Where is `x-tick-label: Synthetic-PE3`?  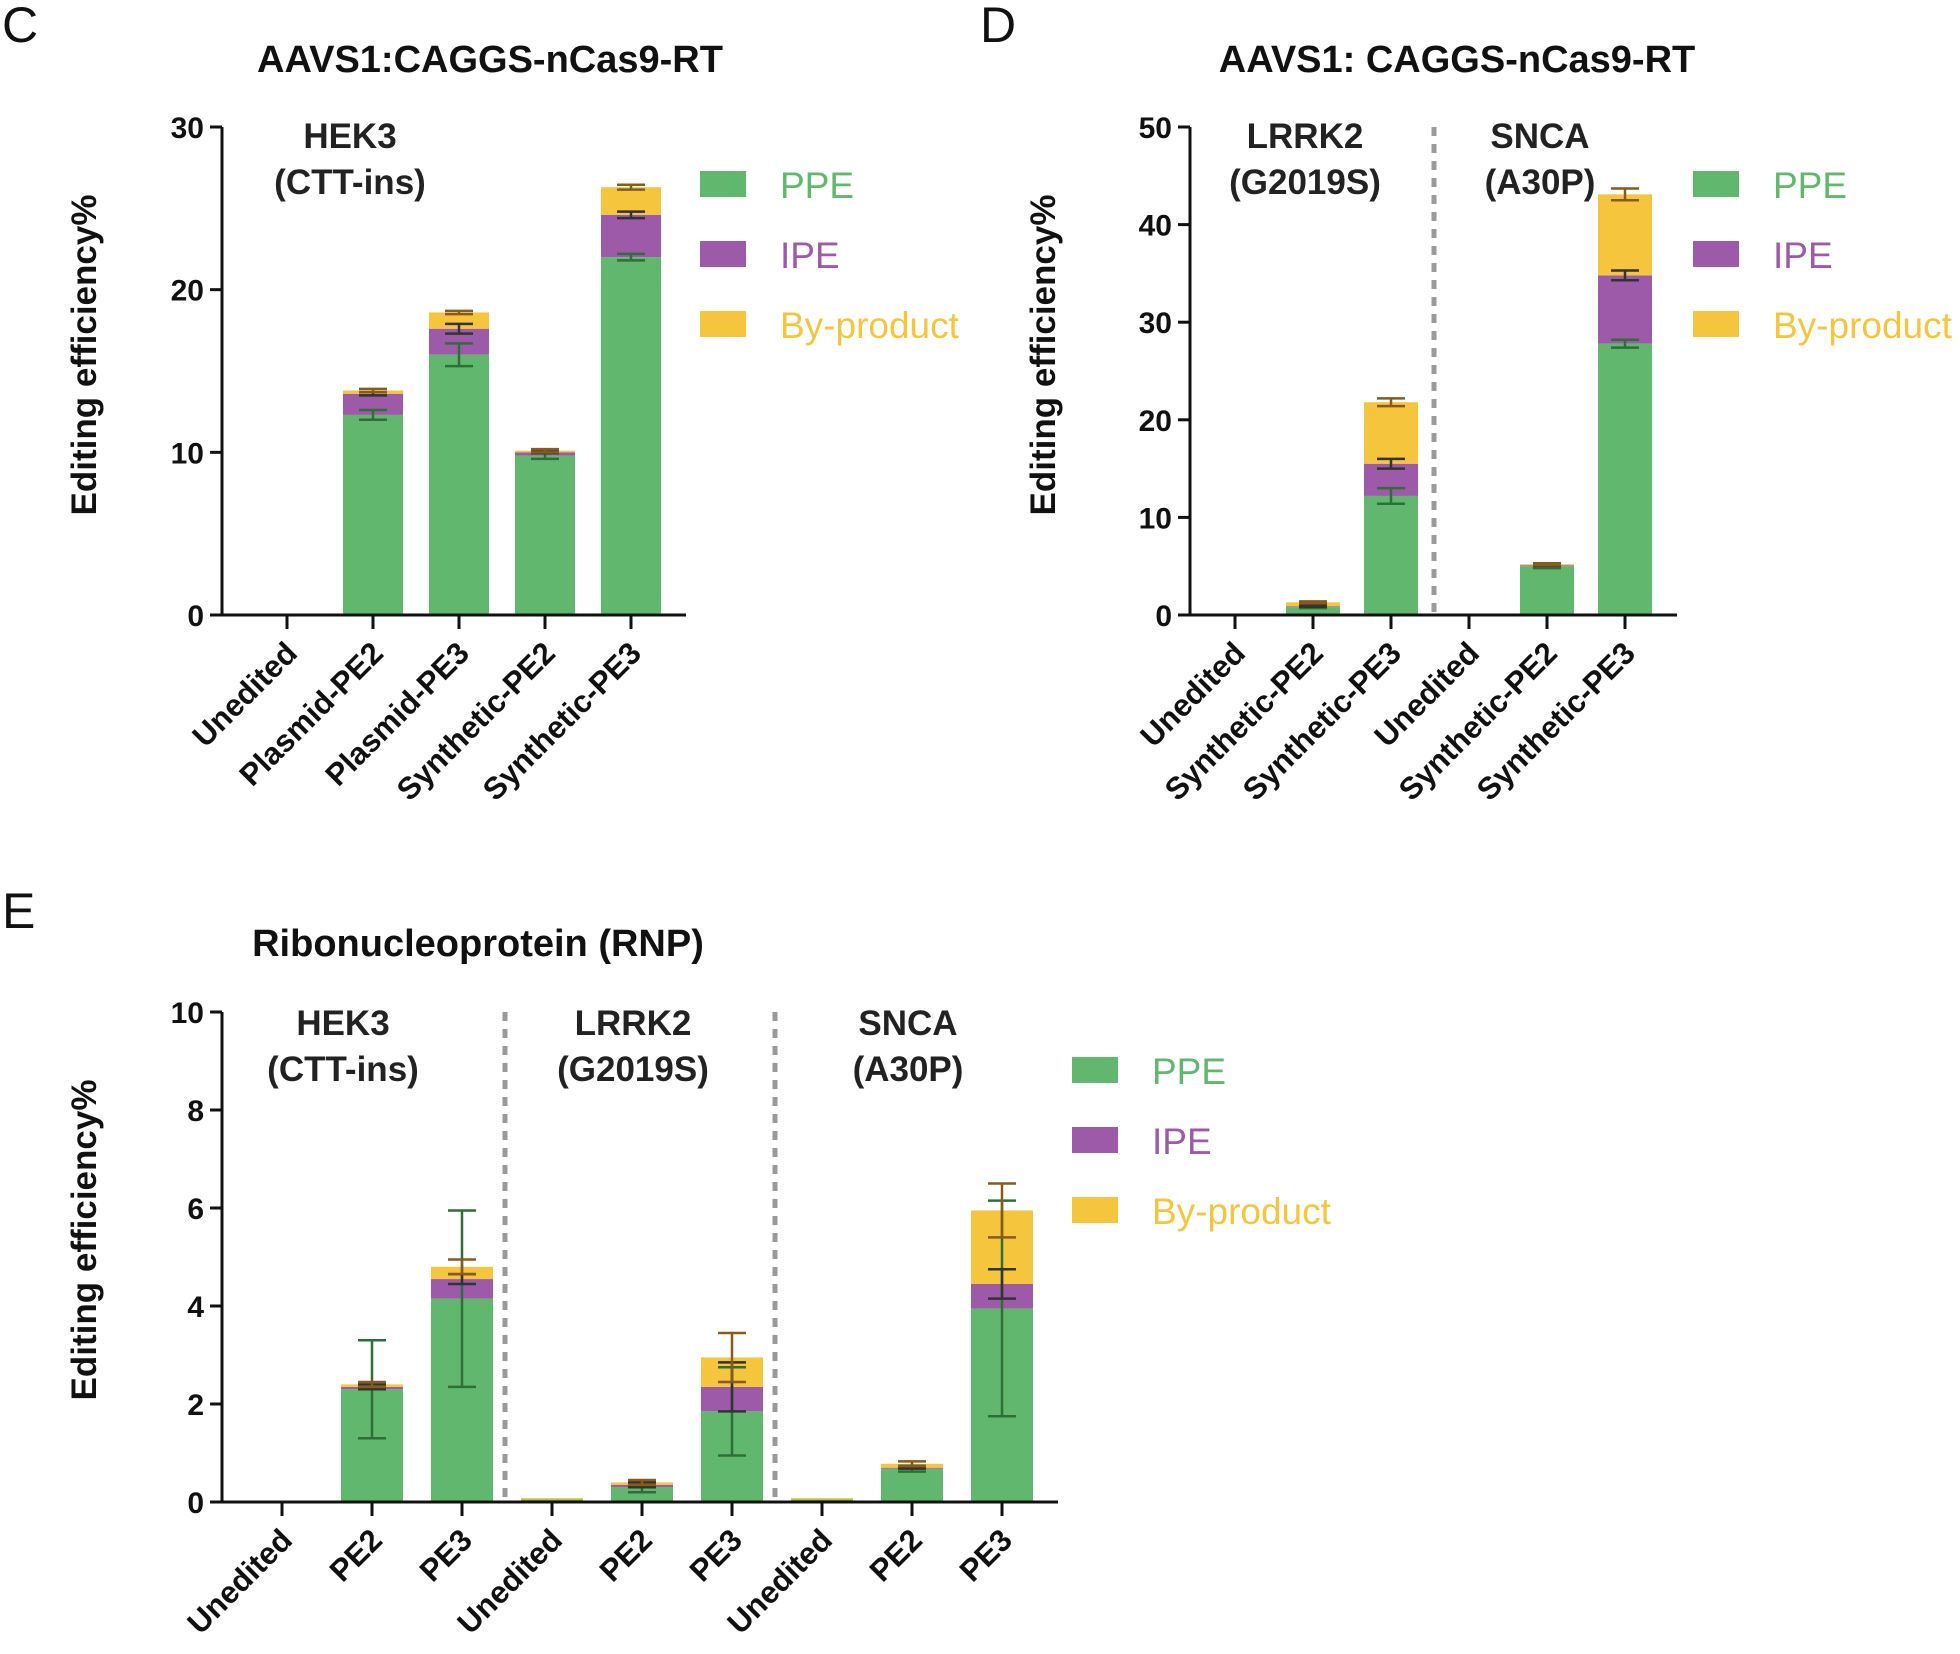
x-tick-label: Synthetic-PE3 is located at coordinates (562, 721).